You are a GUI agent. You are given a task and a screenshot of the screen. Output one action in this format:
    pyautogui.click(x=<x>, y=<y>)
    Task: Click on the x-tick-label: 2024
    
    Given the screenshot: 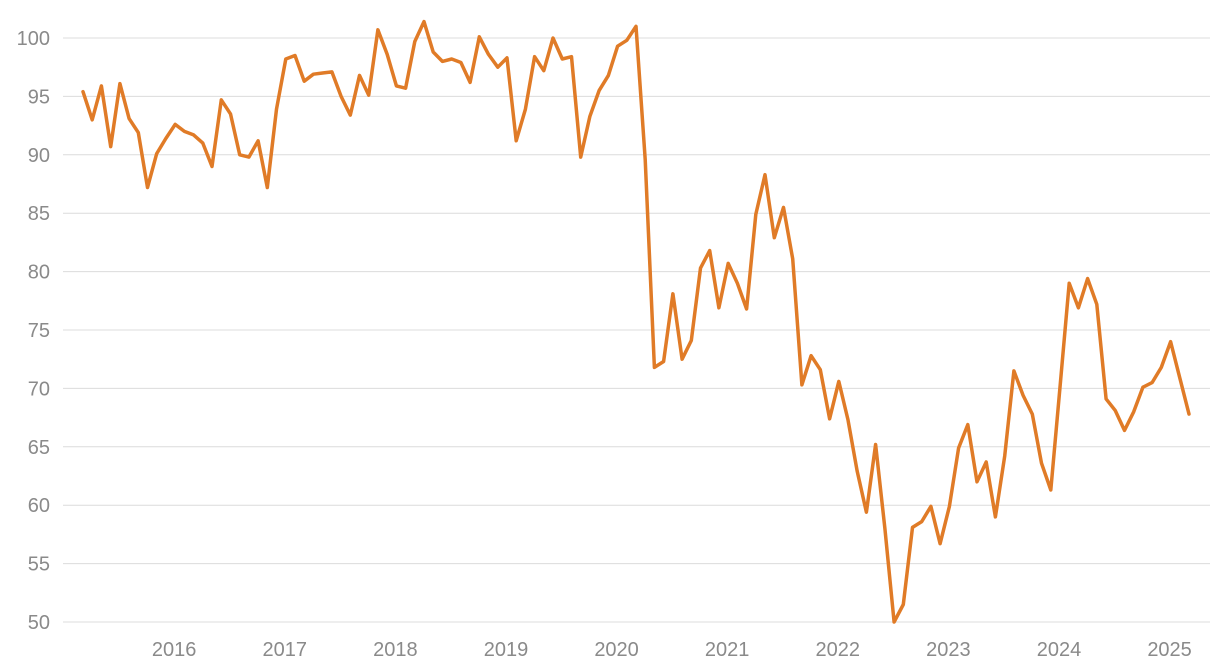 What is the action you would take?
    pyautogui.click(x=1059, y=650)
    